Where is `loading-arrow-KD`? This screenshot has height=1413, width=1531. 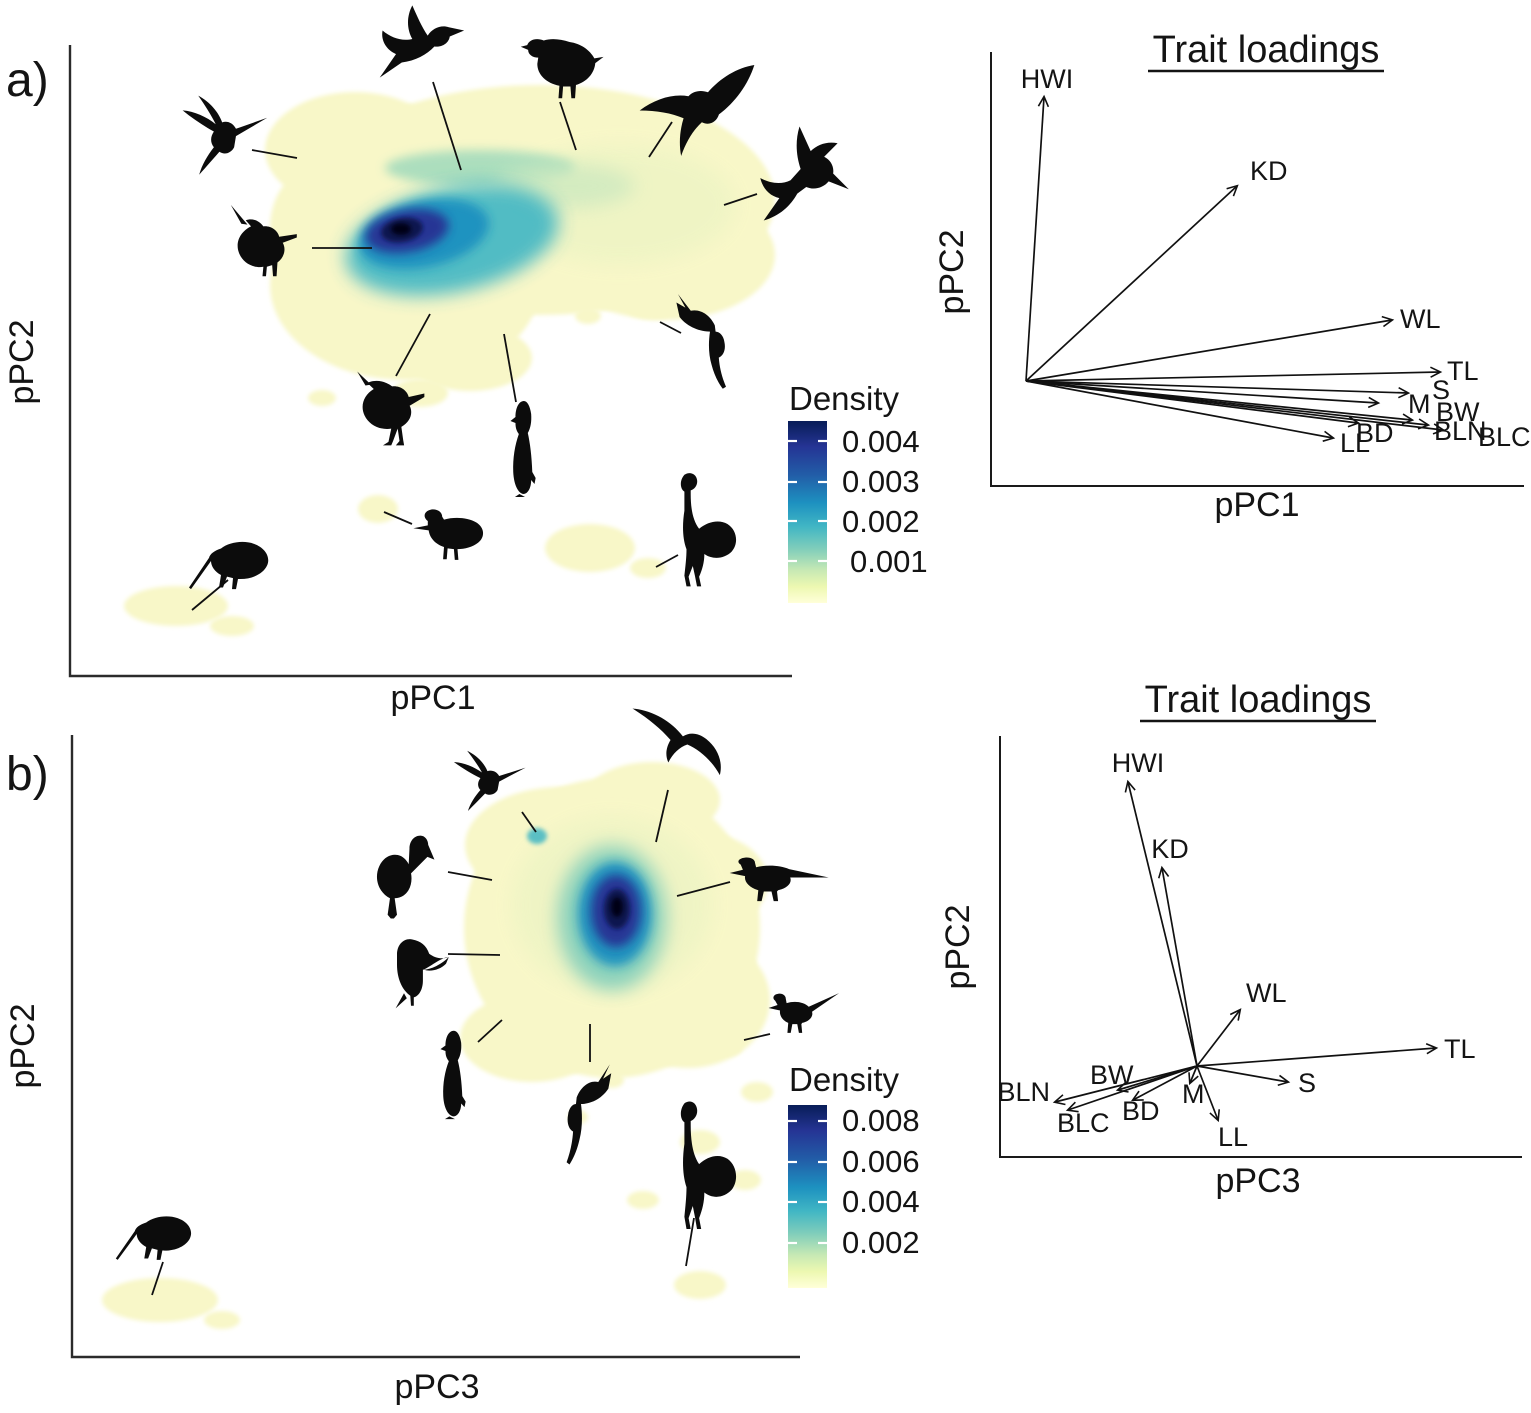 loading-arrow-KD is located at coordinates (1177, 966).